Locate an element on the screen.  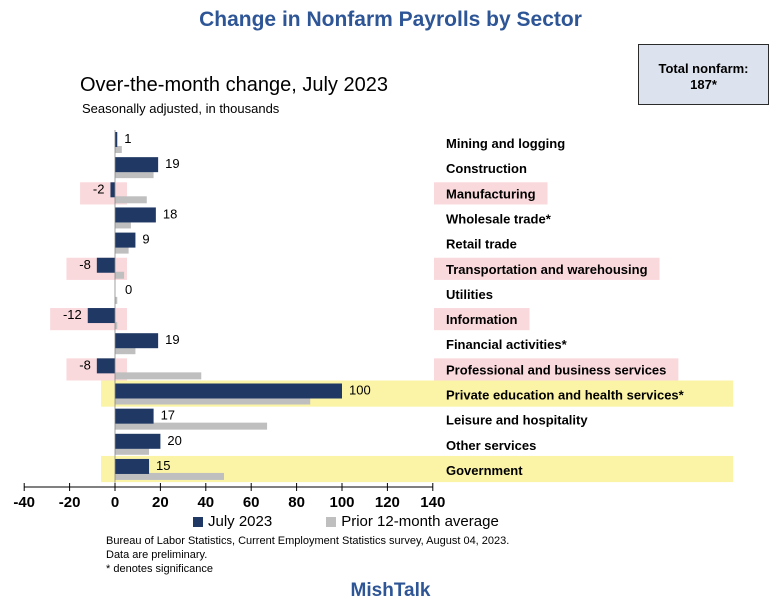
data-label-10: 100 is located at coordinates (360, 390).